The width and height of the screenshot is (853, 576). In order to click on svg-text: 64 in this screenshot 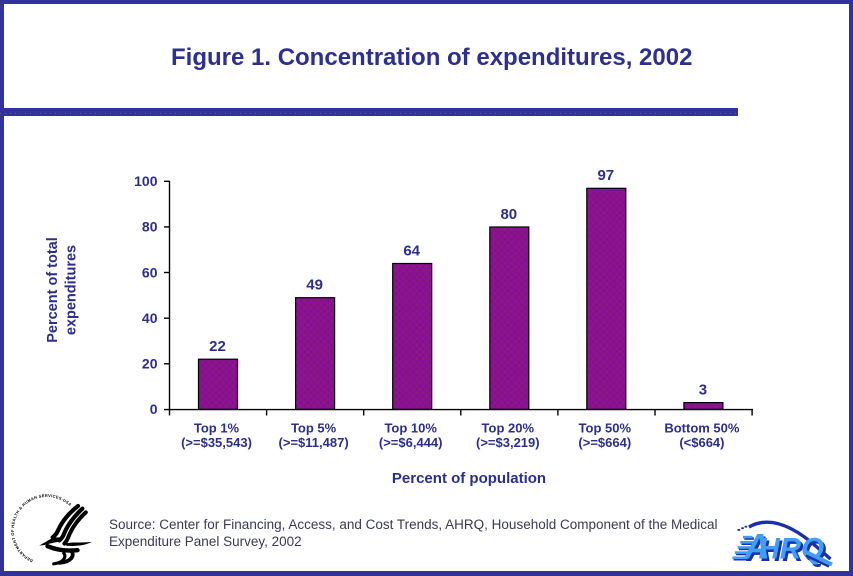, I will do `click(411, 250)`.